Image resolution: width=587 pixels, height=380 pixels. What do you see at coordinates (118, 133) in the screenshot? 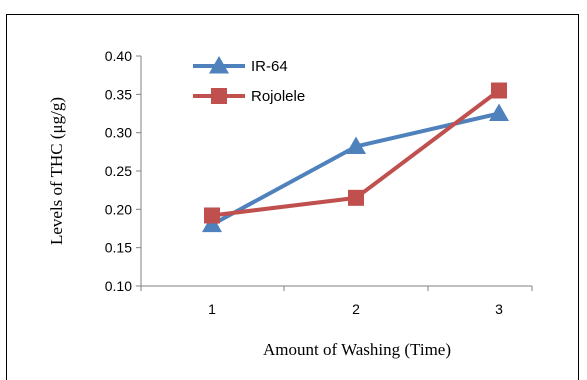
I see `y-tick-label: 0.30` at bounding box center [118, 133].